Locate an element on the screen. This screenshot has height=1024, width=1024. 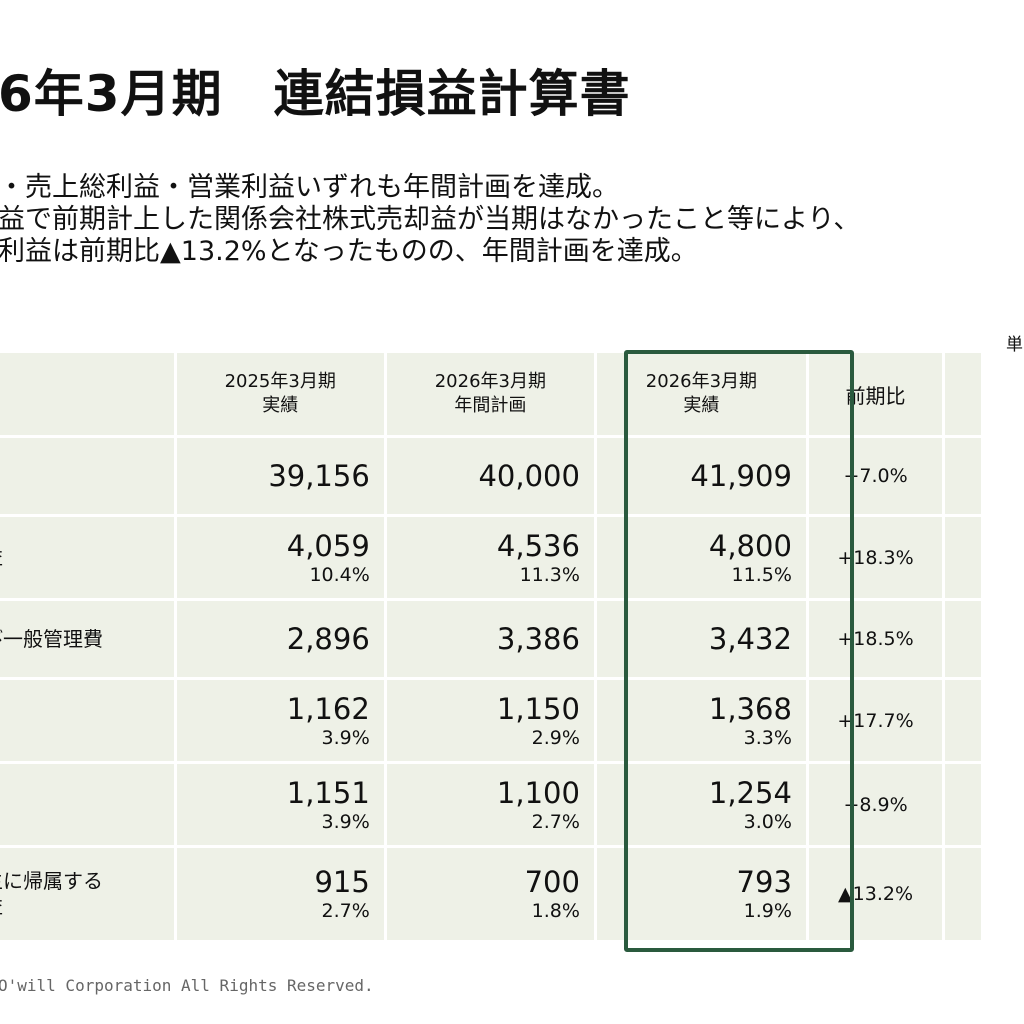
cell-fy2025: 1,151 3.9% is located at coordinates (280, 804).